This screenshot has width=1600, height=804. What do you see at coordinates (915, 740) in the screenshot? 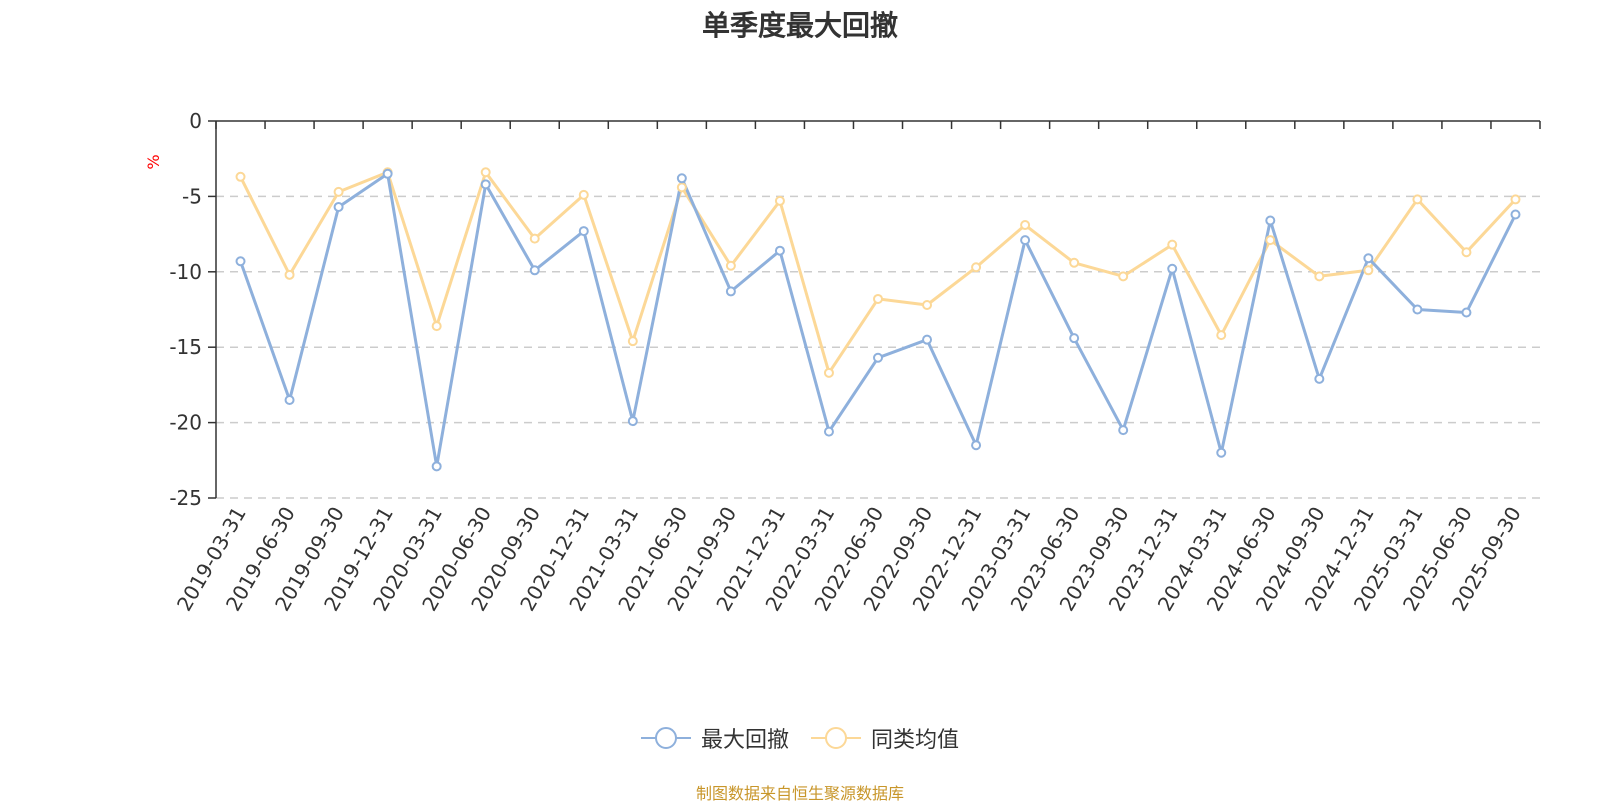
I see `legend-label: 同类均值` at bounding box center [915, 740].